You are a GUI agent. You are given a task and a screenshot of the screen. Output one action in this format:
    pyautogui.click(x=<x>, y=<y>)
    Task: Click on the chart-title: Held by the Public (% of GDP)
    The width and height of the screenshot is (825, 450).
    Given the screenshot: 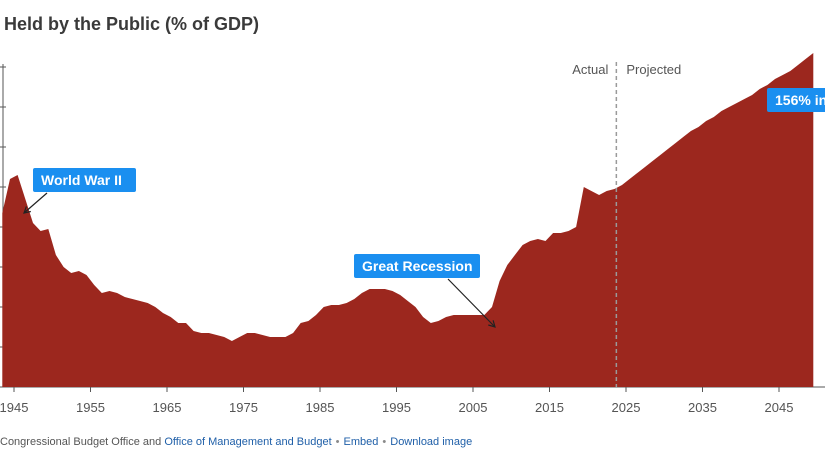 What is the action you would take?
    pyautogui.click(x=132, y=24)
    